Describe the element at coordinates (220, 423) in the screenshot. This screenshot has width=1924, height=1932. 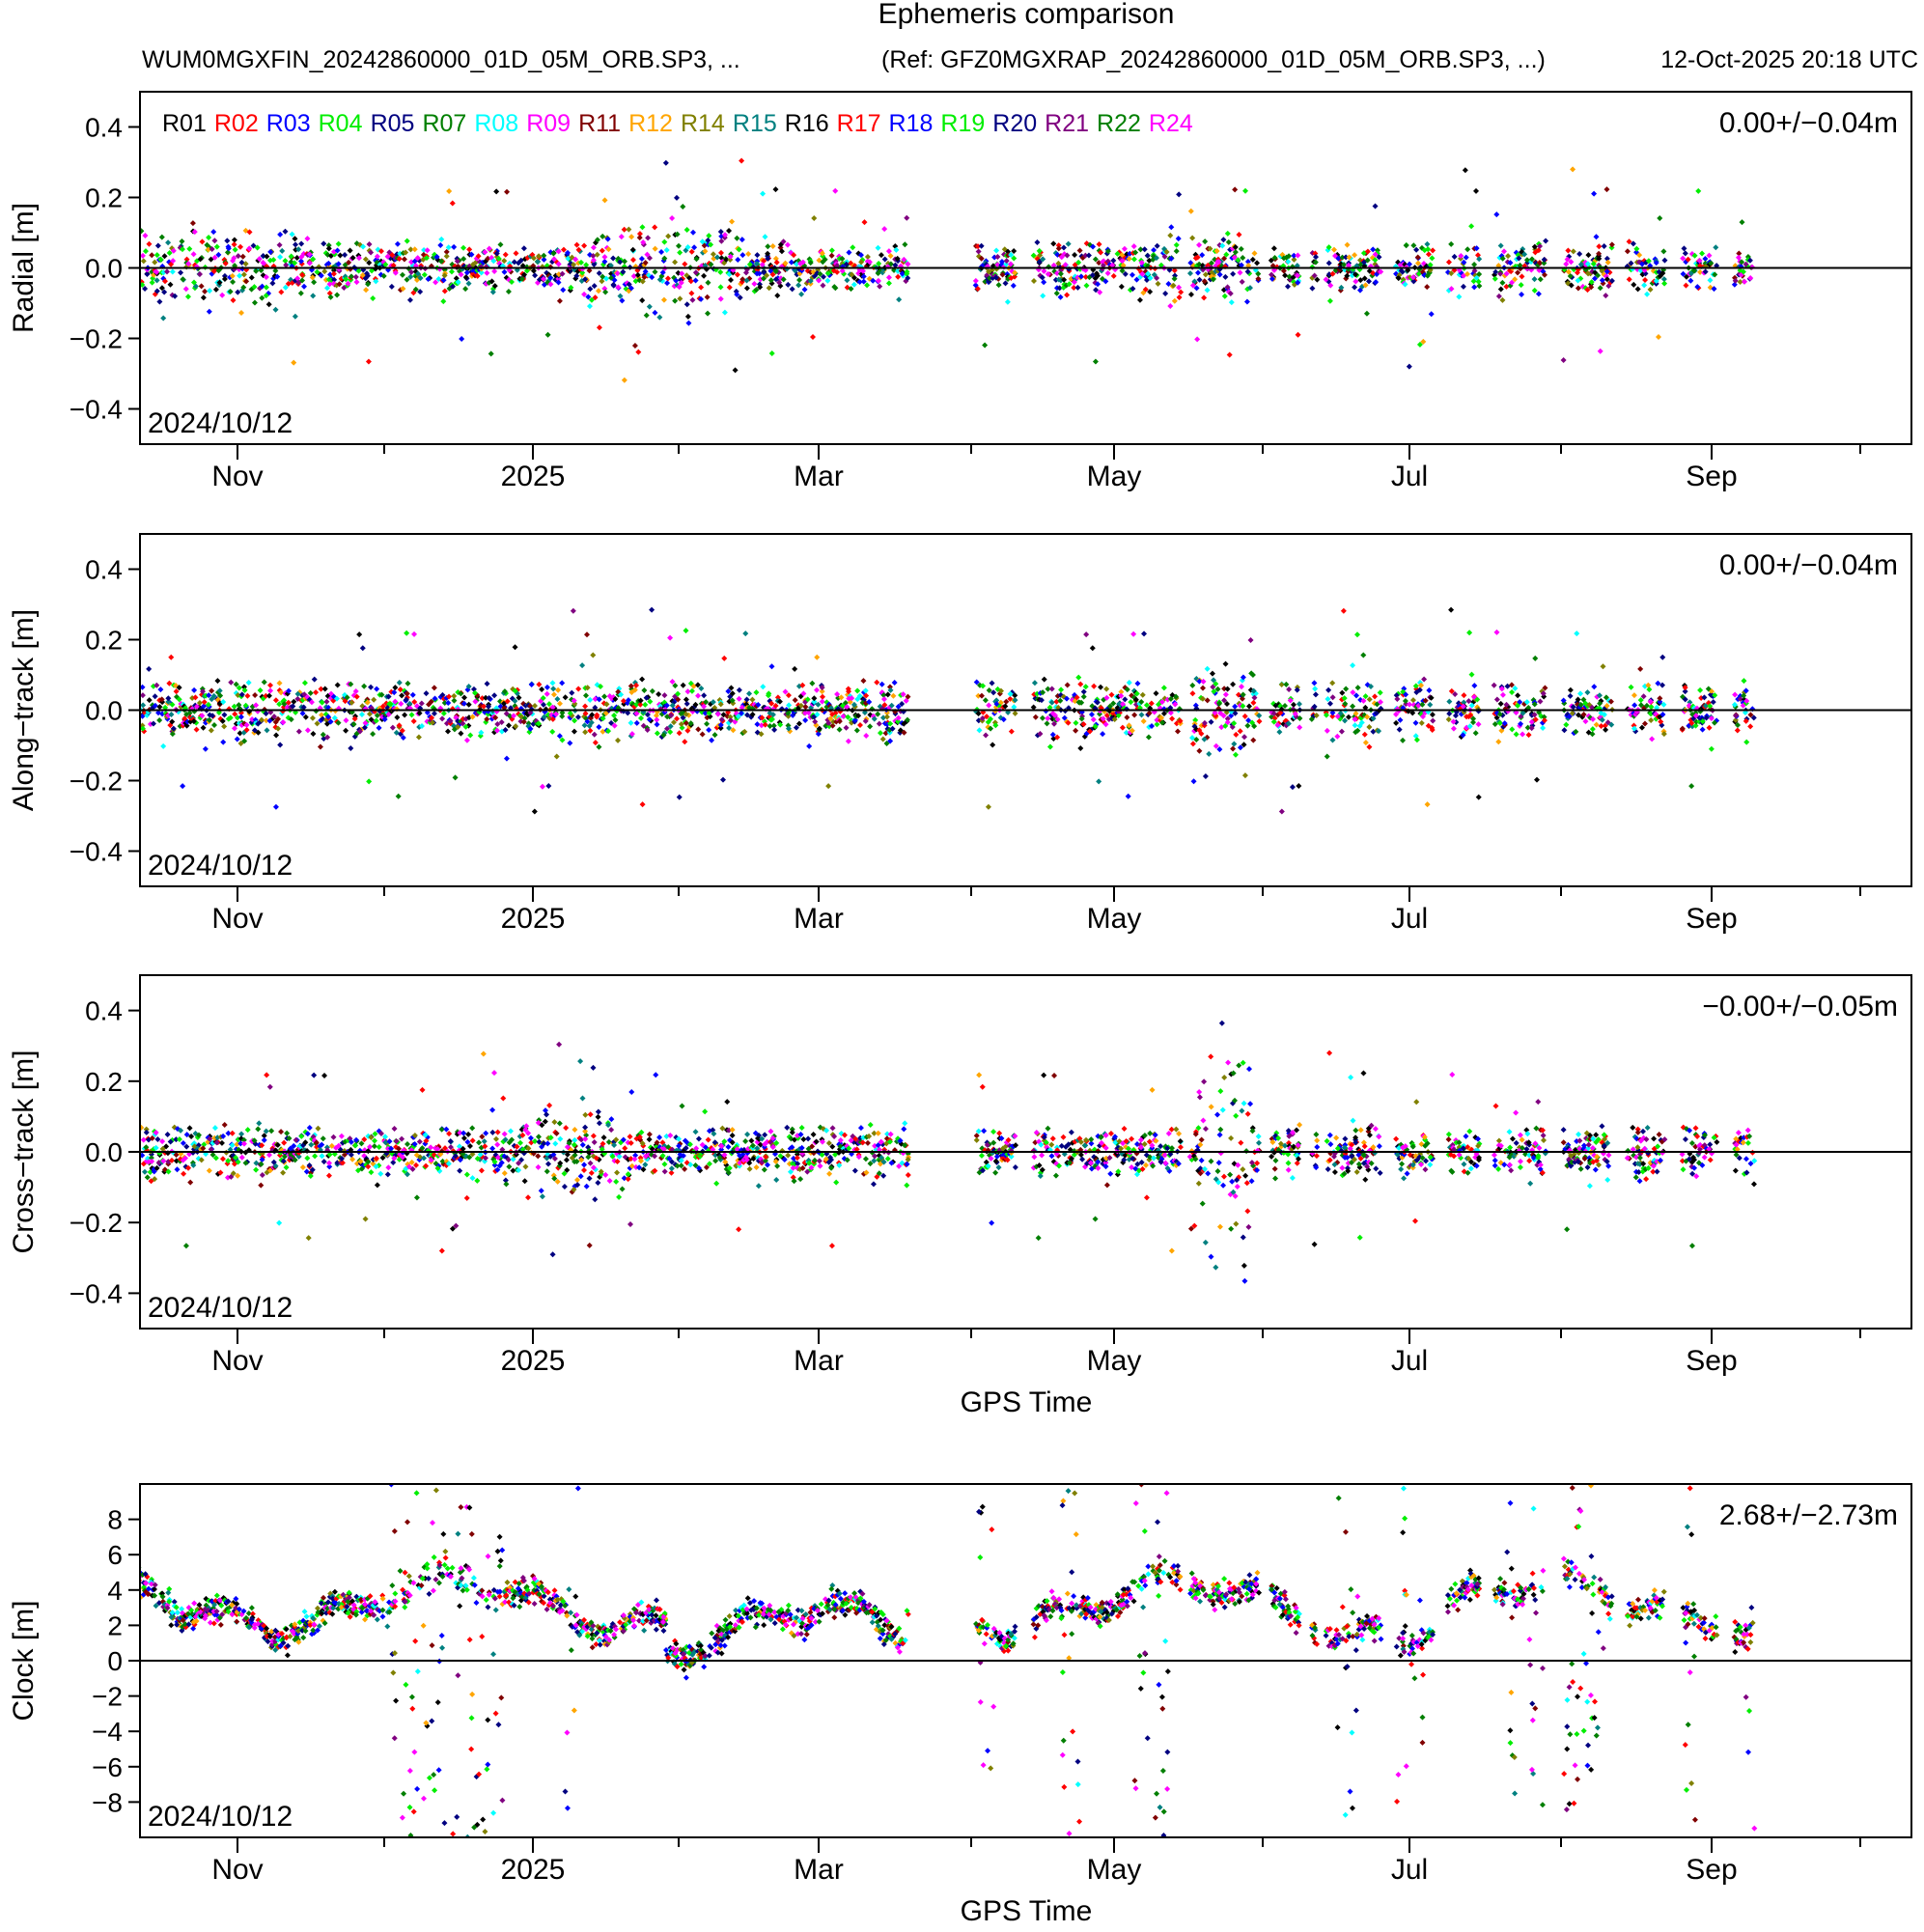
I see `date-label: 2024/10/12` at that location.